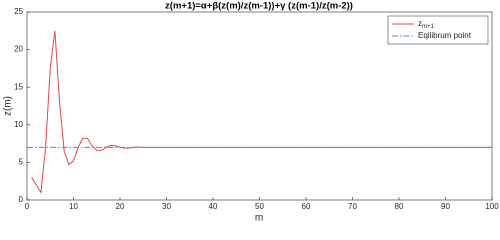 The image size is (500, 240). I want to click on x-tick-label: 60, so click(306, 206).